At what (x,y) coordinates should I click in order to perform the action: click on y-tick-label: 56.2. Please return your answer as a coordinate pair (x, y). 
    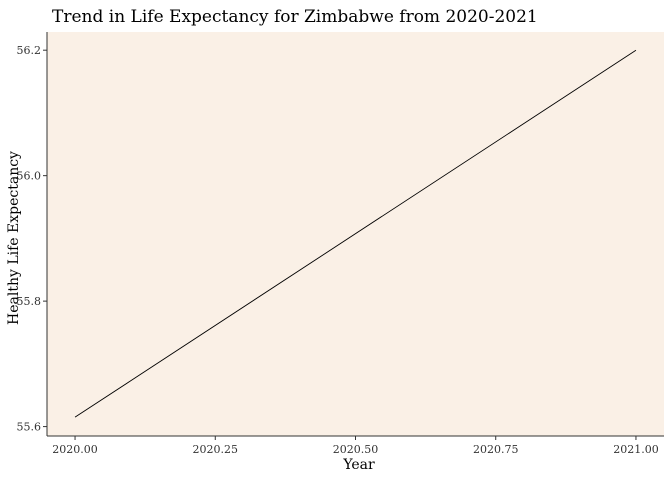
    Looking at the image, I should click on (29, 50).